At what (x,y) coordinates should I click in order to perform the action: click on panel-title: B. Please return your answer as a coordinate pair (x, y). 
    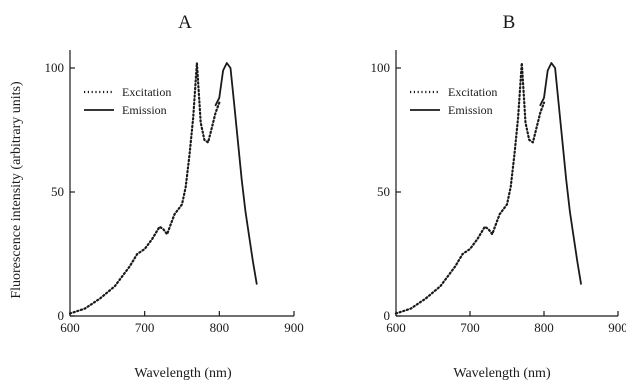
    Looking at the image, I should click on (509, 22).